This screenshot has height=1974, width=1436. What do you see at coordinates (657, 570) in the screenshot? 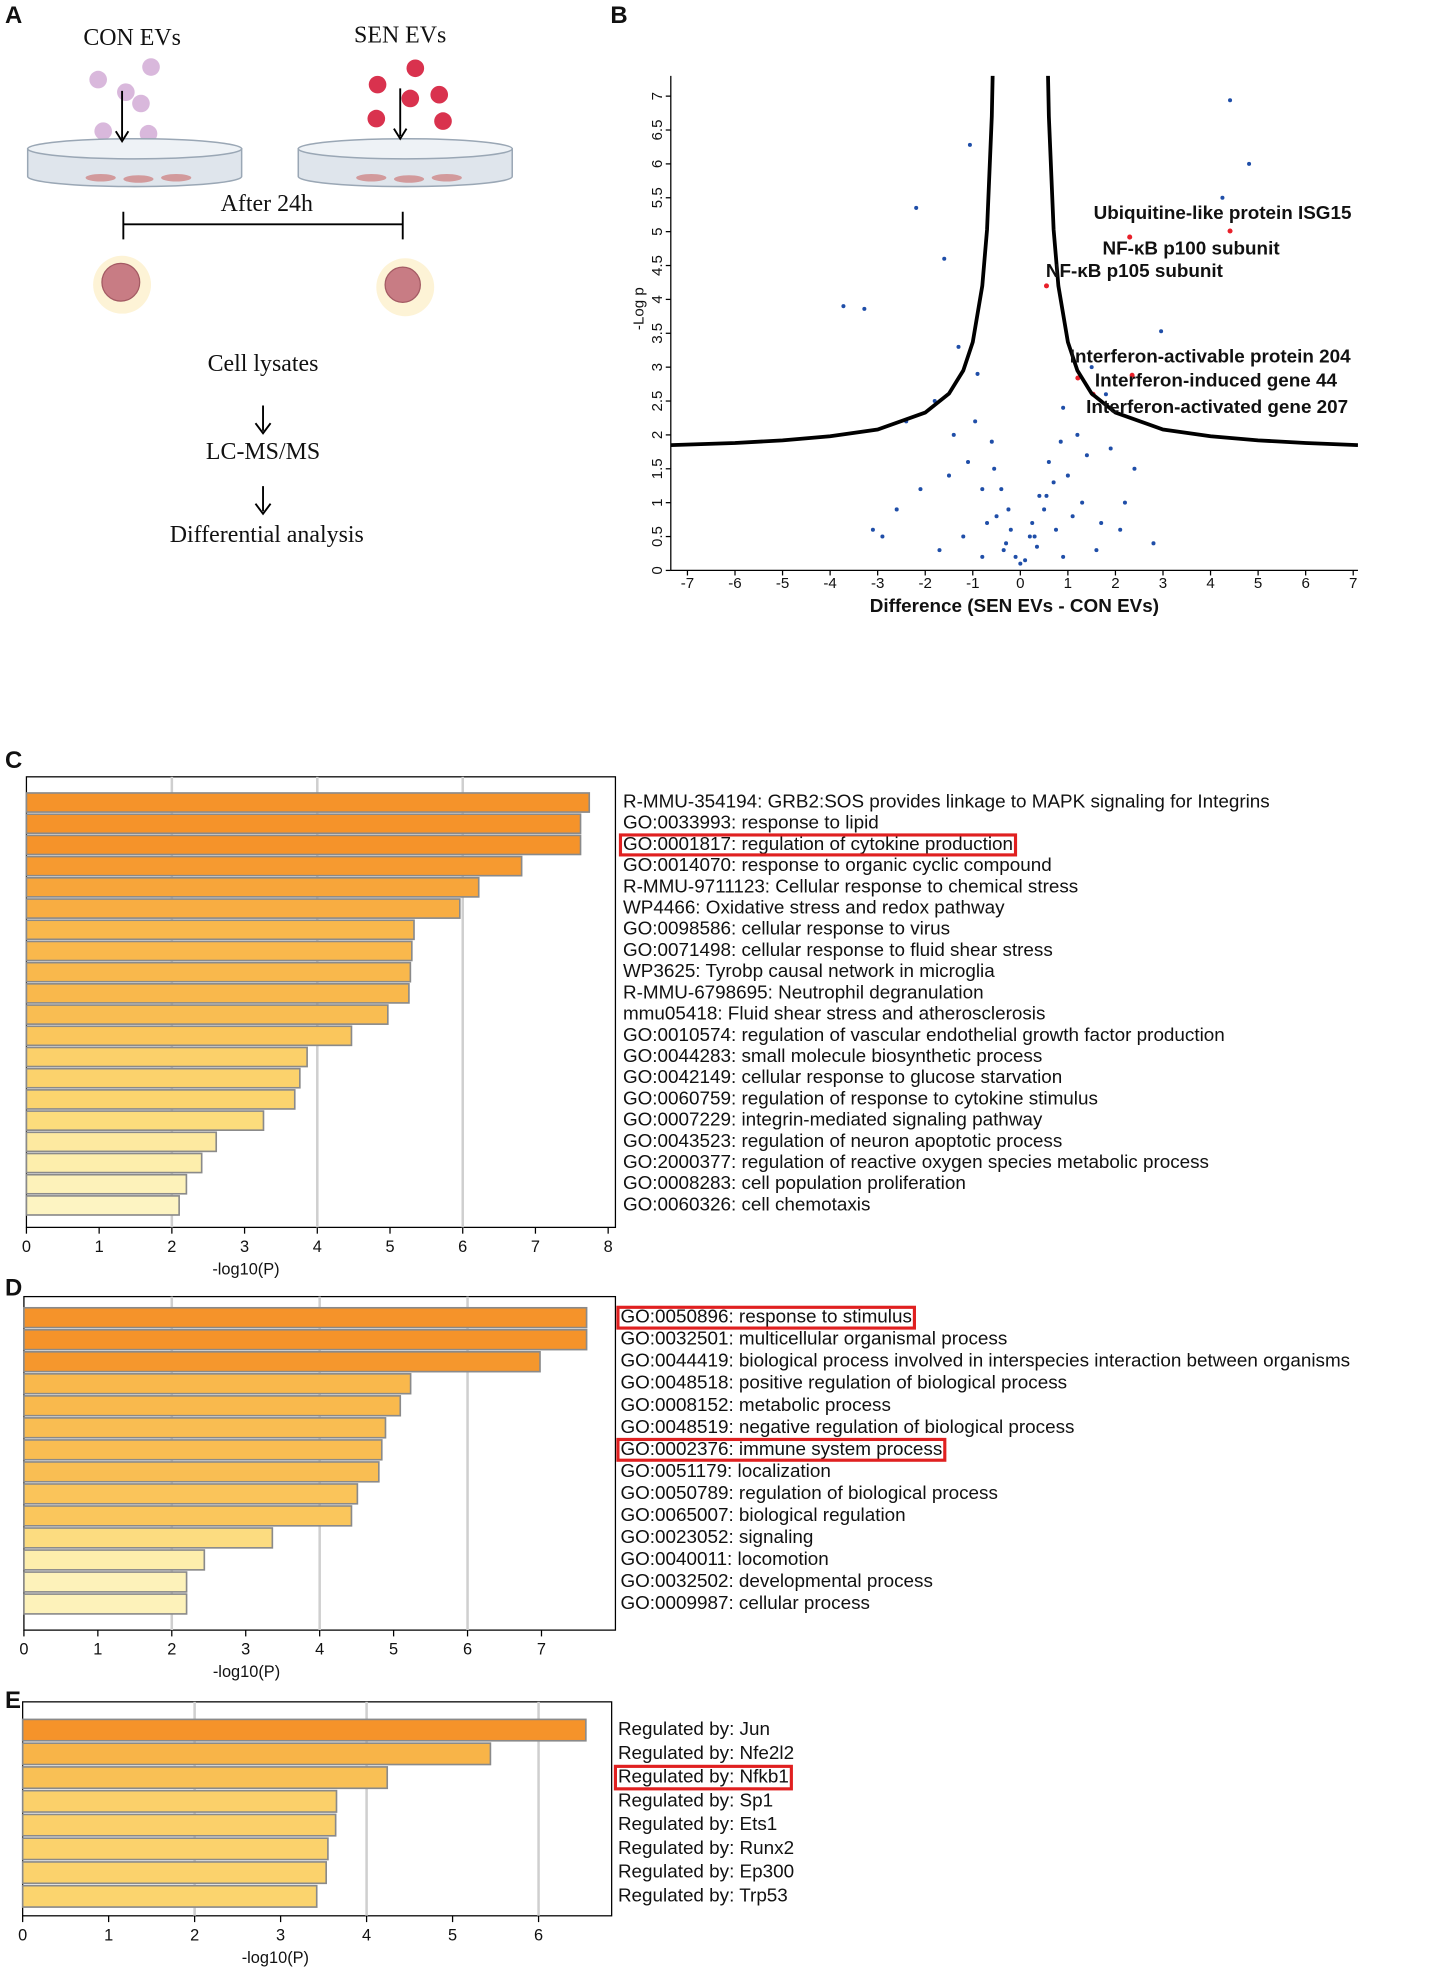
I see `y-tick-label: 0` at bounding box center [657, 570].